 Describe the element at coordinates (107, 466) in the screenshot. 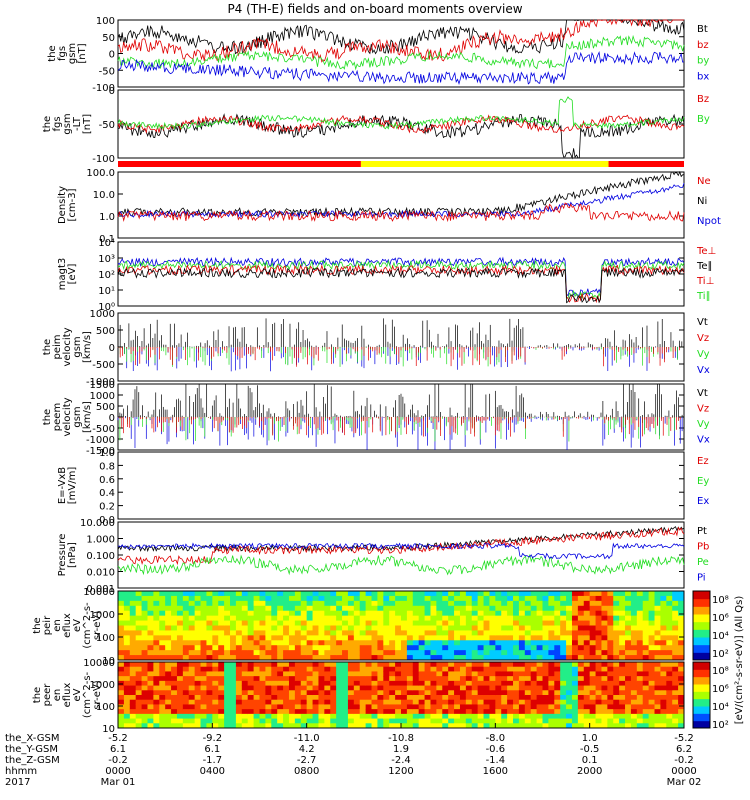

I see `y-tick-label: 0.8` at that location.